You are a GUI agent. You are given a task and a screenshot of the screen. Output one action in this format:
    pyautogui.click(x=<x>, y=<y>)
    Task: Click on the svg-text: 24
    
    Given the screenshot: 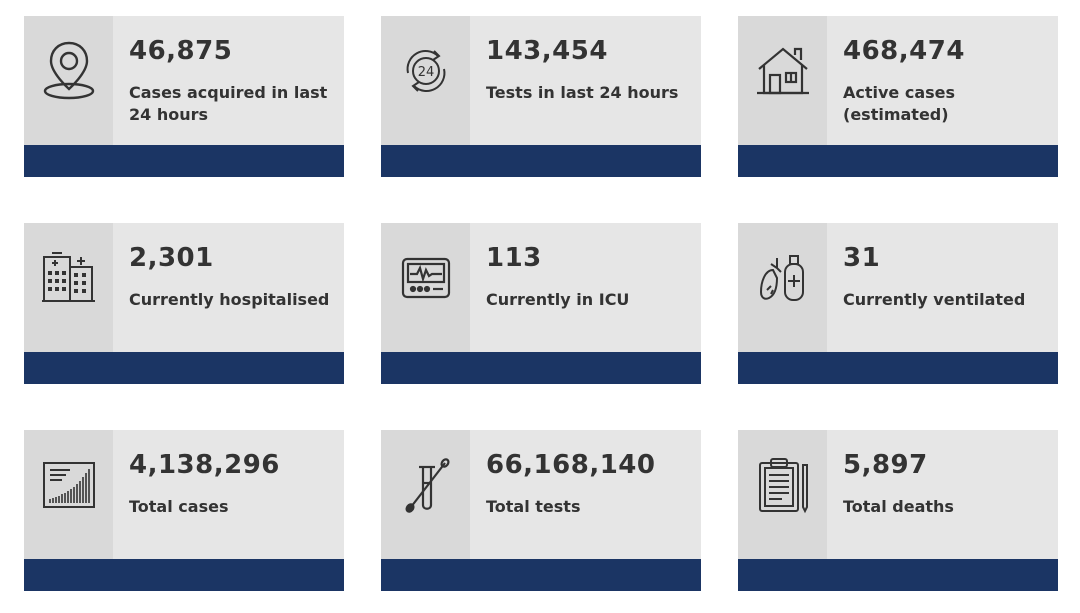 What is the action you would take?
    pyautogui.click(x=425, y=72)
    